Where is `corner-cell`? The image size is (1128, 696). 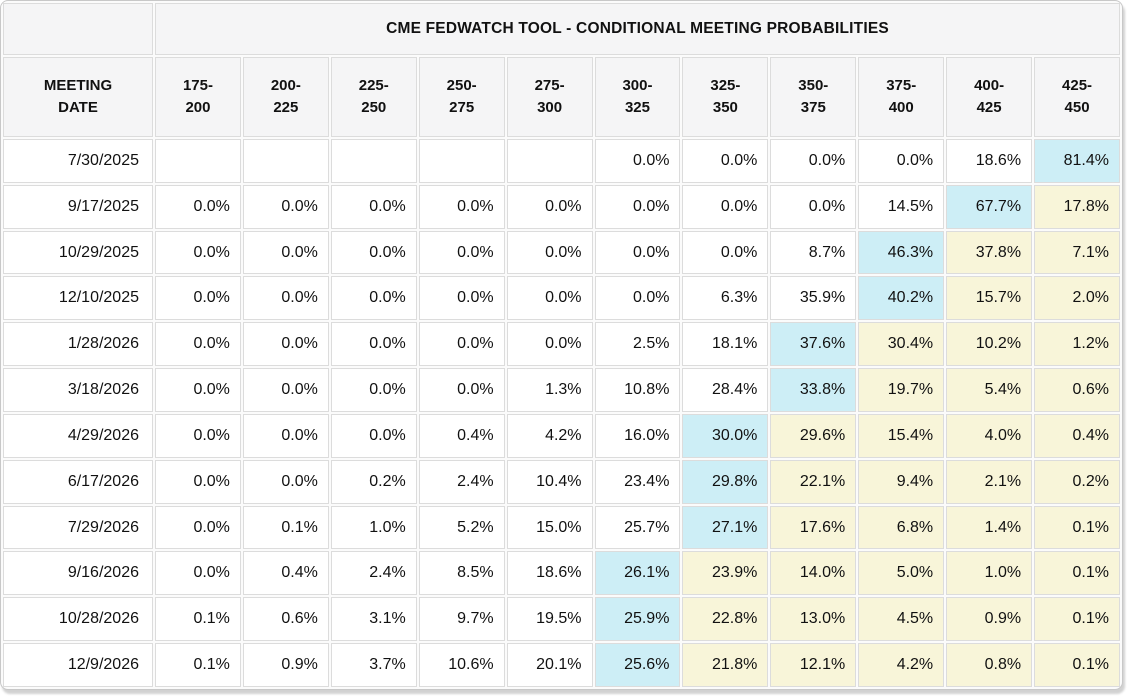
corner-cell is located at coordinates (78, 29).